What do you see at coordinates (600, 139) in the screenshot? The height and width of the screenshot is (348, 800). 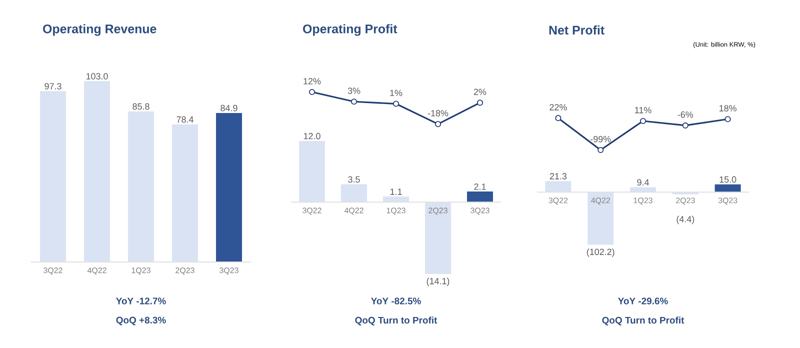 I see `data-label: -99%` at bounding box center [600, 139].